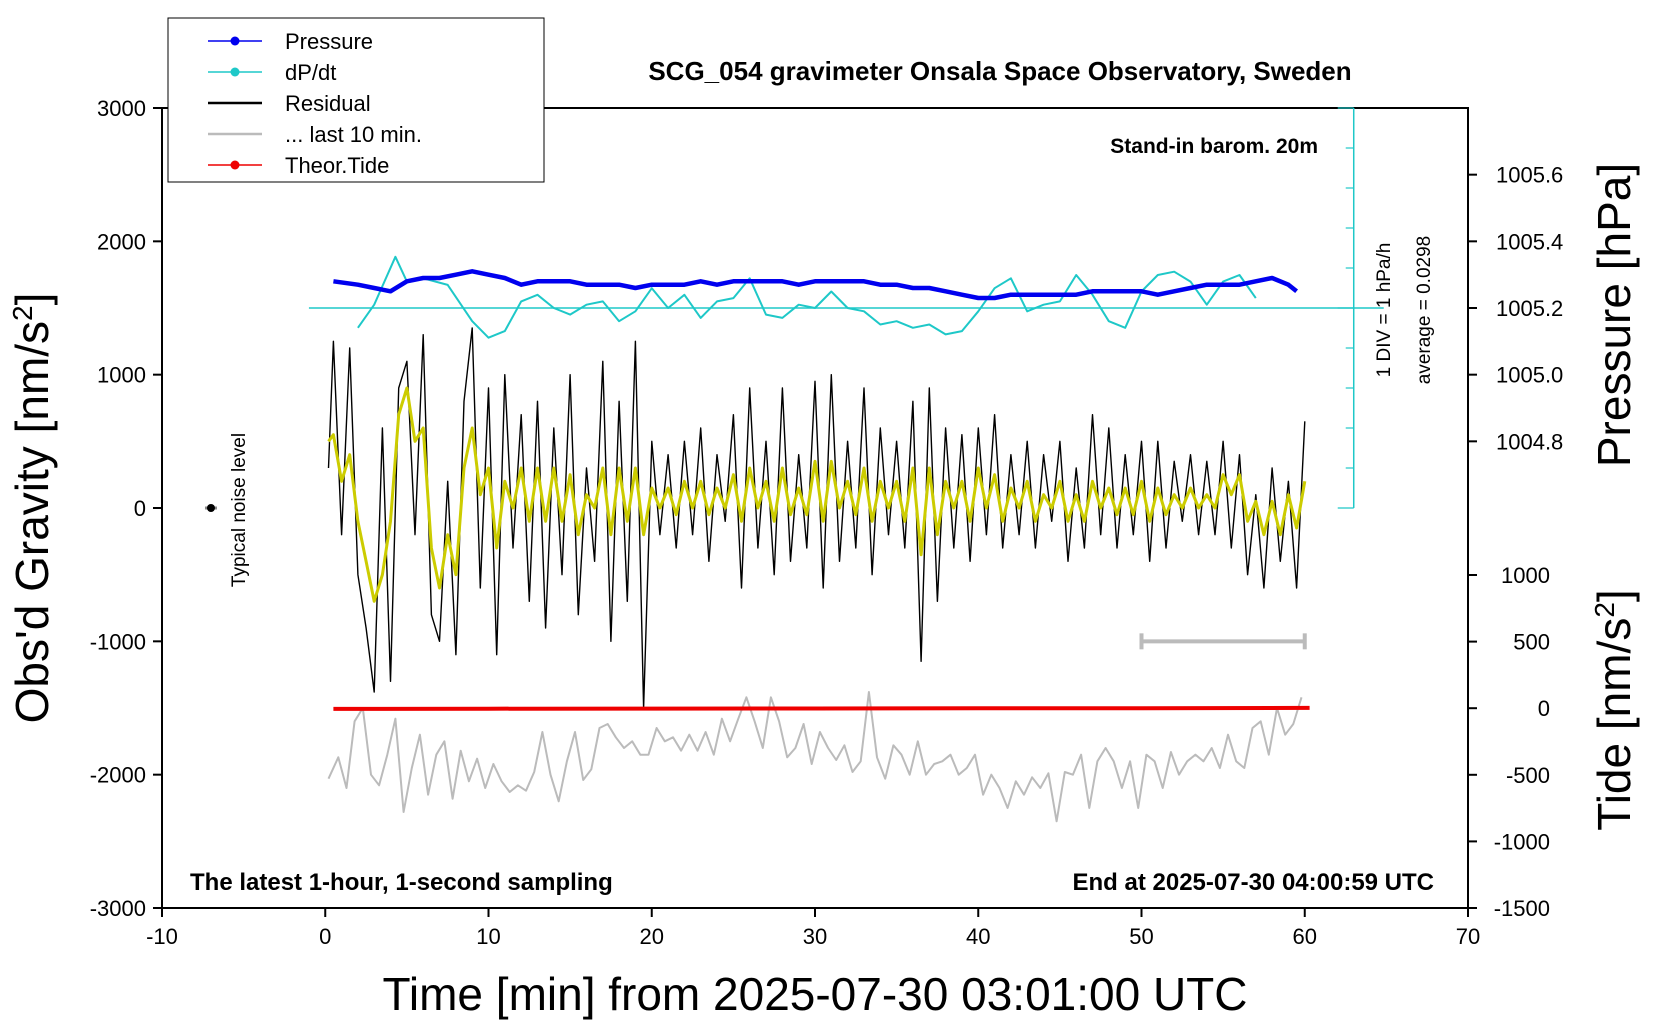 The image size is (1660, 1025). Describe the element at coordinates (210, 508) in the screenshot. I see `noise-point` at that location.